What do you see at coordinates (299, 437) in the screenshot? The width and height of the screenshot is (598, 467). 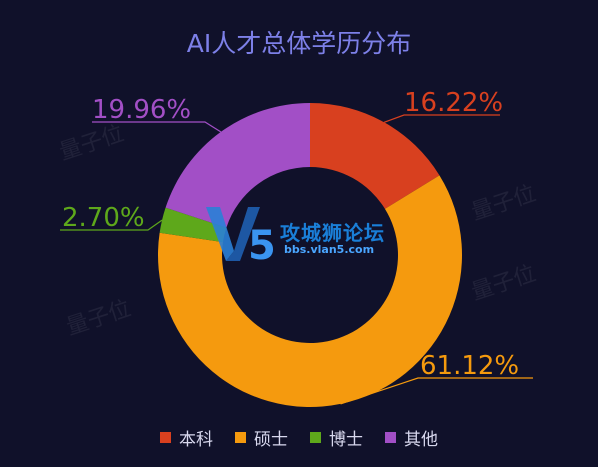 I see `chart-legend: 本科 硕士 博士 其他` at bounding box center [299, 437].